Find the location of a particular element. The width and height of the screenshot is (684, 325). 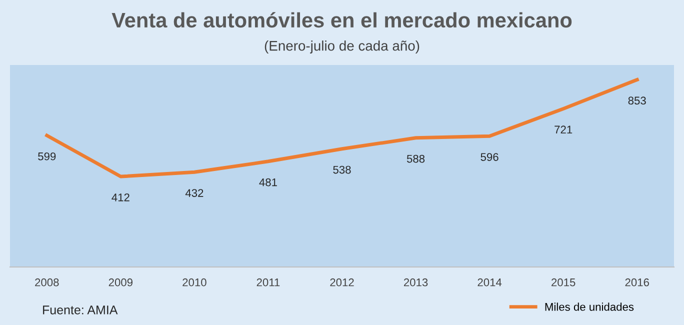

data-label: 432 is located at coordinates (194, 193).